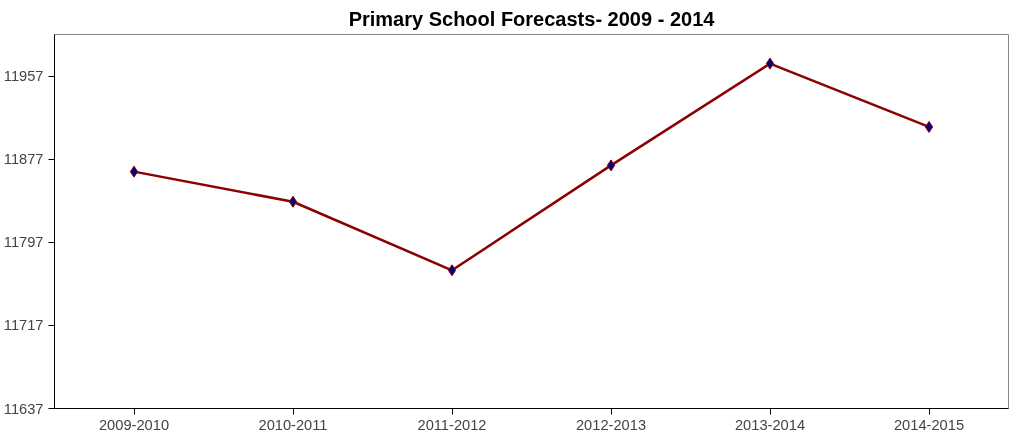 The width and height of the screenshot is (1024, 437). Describe the element at coordinates (23, 325) in the screenshot. I see `y-tick-label: 11717` at that location.